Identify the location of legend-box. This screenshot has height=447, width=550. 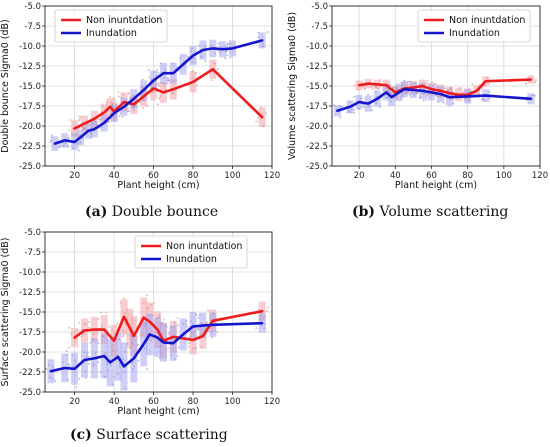
(474, 26).